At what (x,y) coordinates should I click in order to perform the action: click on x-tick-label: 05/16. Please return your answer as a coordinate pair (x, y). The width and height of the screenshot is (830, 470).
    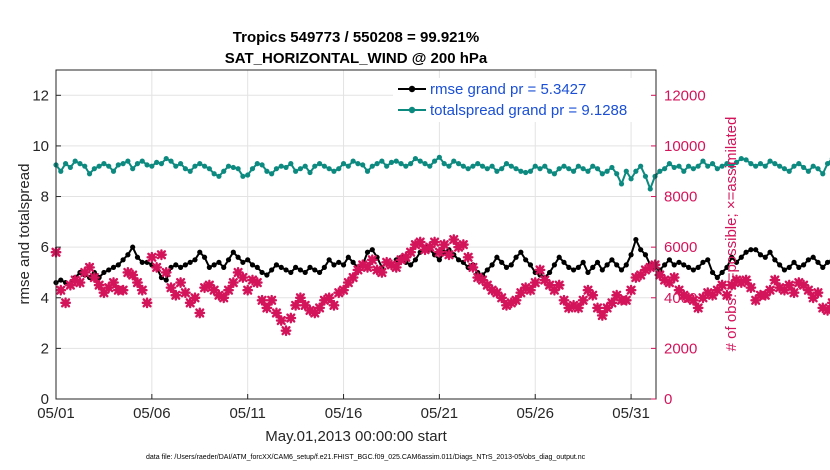
    Looking at the image, I should click on (344, 413).